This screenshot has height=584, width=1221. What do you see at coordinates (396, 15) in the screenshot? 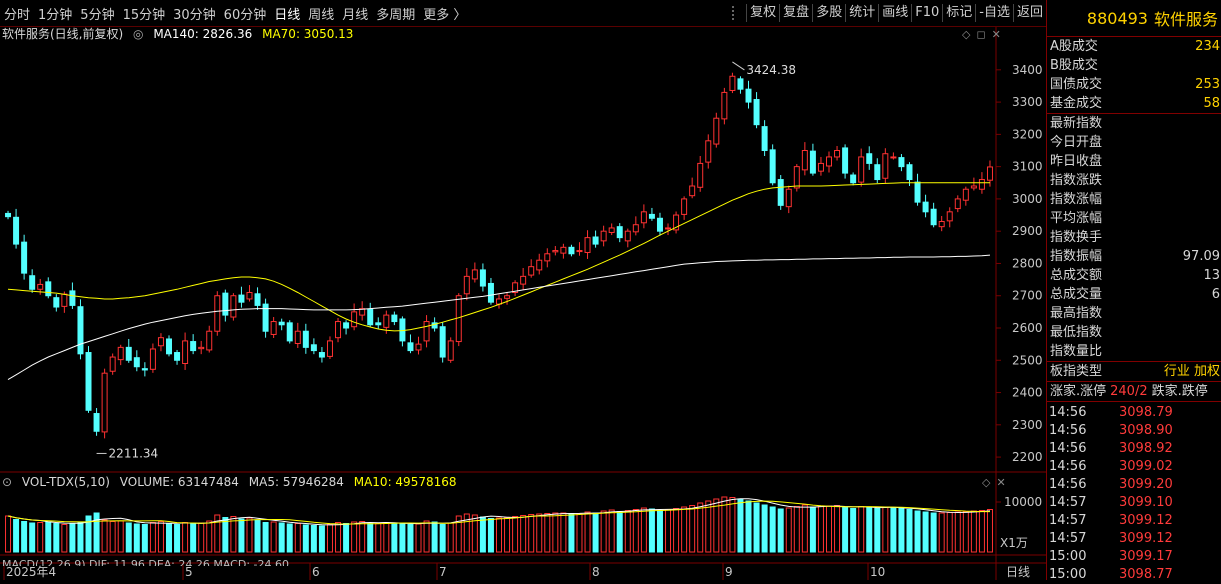
I see `period-tab-9: 多周期` at bounding box center [396, 15].